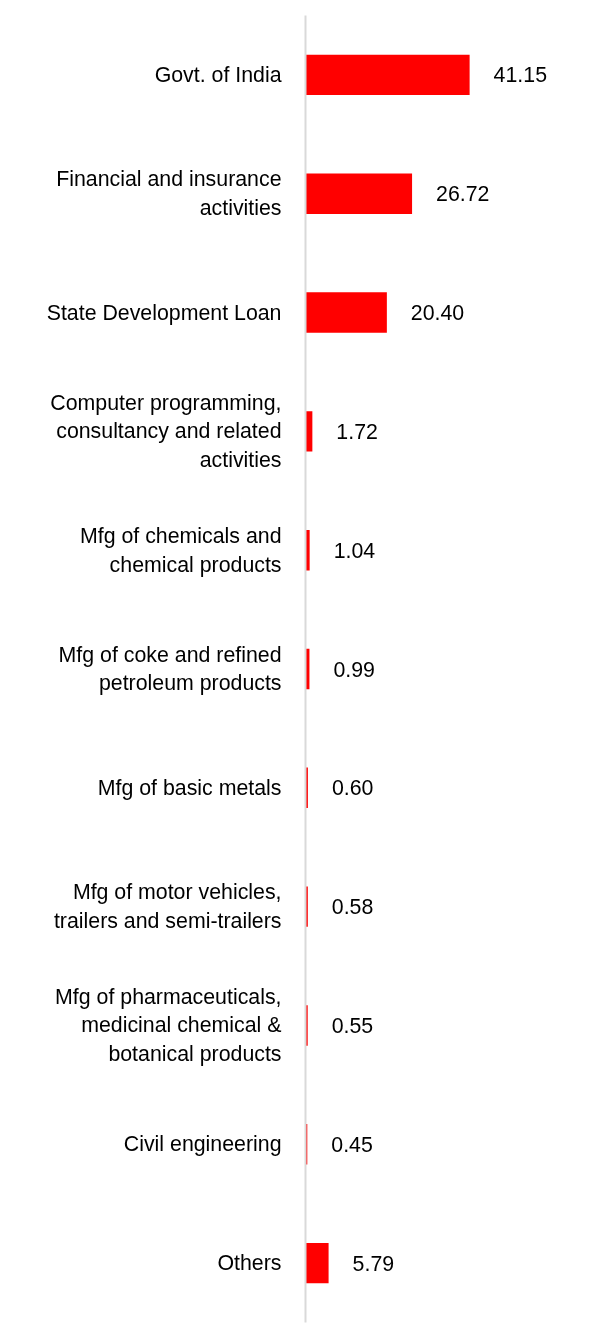  I want to click on data-label: 26.72, so click(463, 194).